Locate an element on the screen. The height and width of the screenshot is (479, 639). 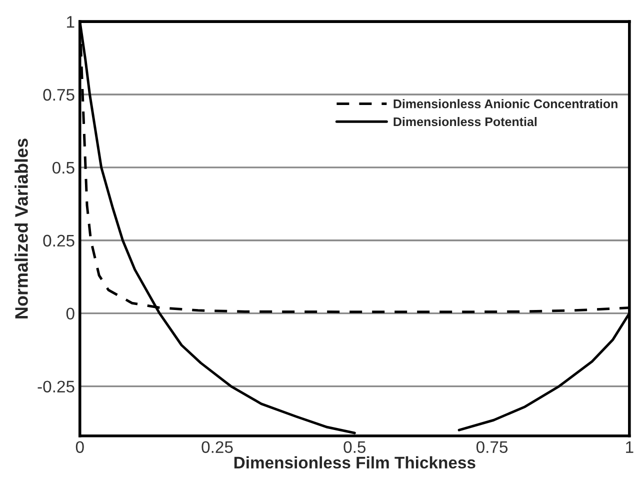
x-tick-label: 0.5 is located at coordinates (355, 447).